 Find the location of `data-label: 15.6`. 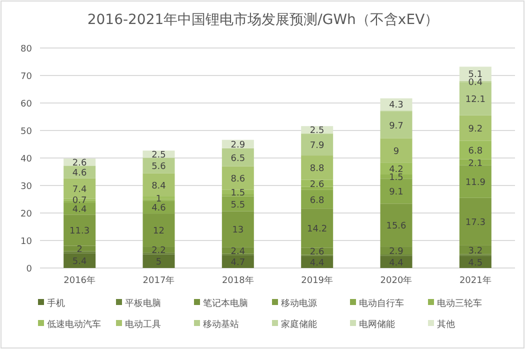

data-label: 15.6 is located at coordinates (396, 227).